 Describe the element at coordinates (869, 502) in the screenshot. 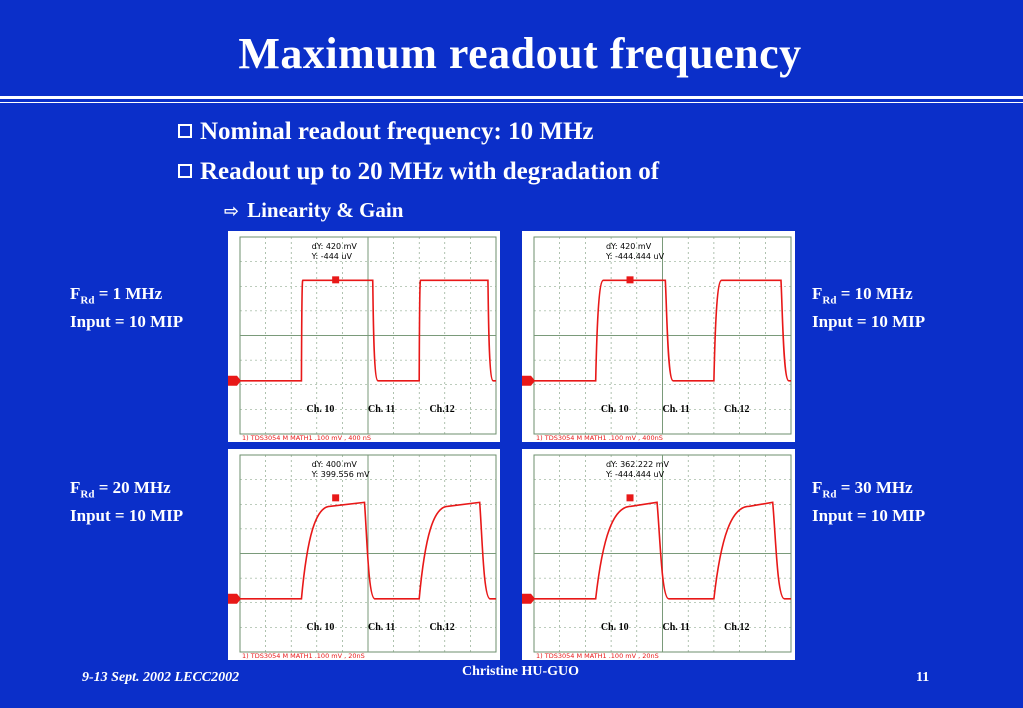

I see `panel-label-4: FRd = 30 MHz Input = 10 MIP` at that location.